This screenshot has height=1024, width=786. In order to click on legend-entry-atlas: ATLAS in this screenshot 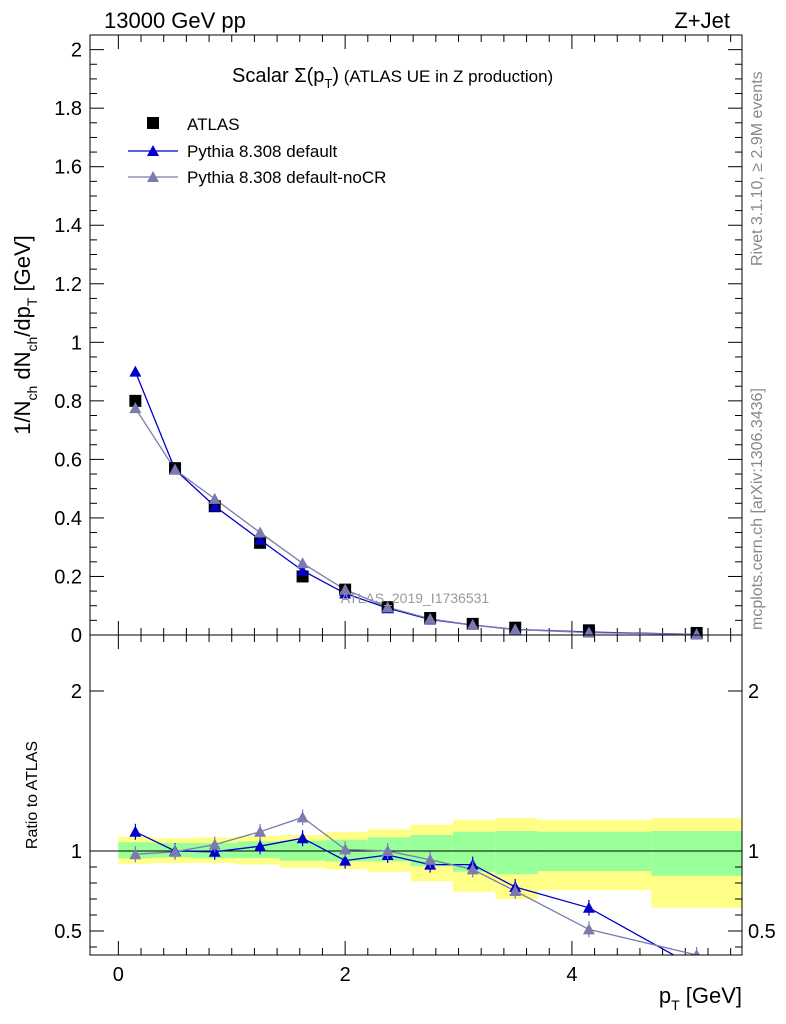, I will do `click(193, 124)`.